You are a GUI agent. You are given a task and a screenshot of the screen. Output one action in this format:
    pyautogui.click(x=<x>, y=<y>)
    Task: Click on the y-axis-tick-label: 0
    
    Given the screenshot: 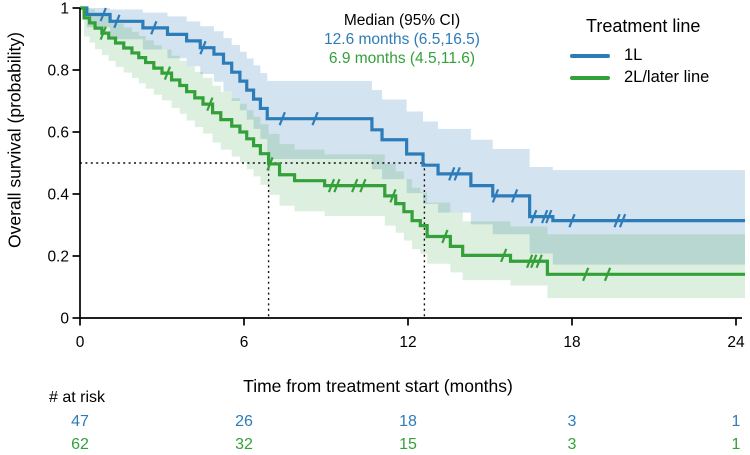 What is the action you would take?
    pyautogui.click(x=64, y=319)
    